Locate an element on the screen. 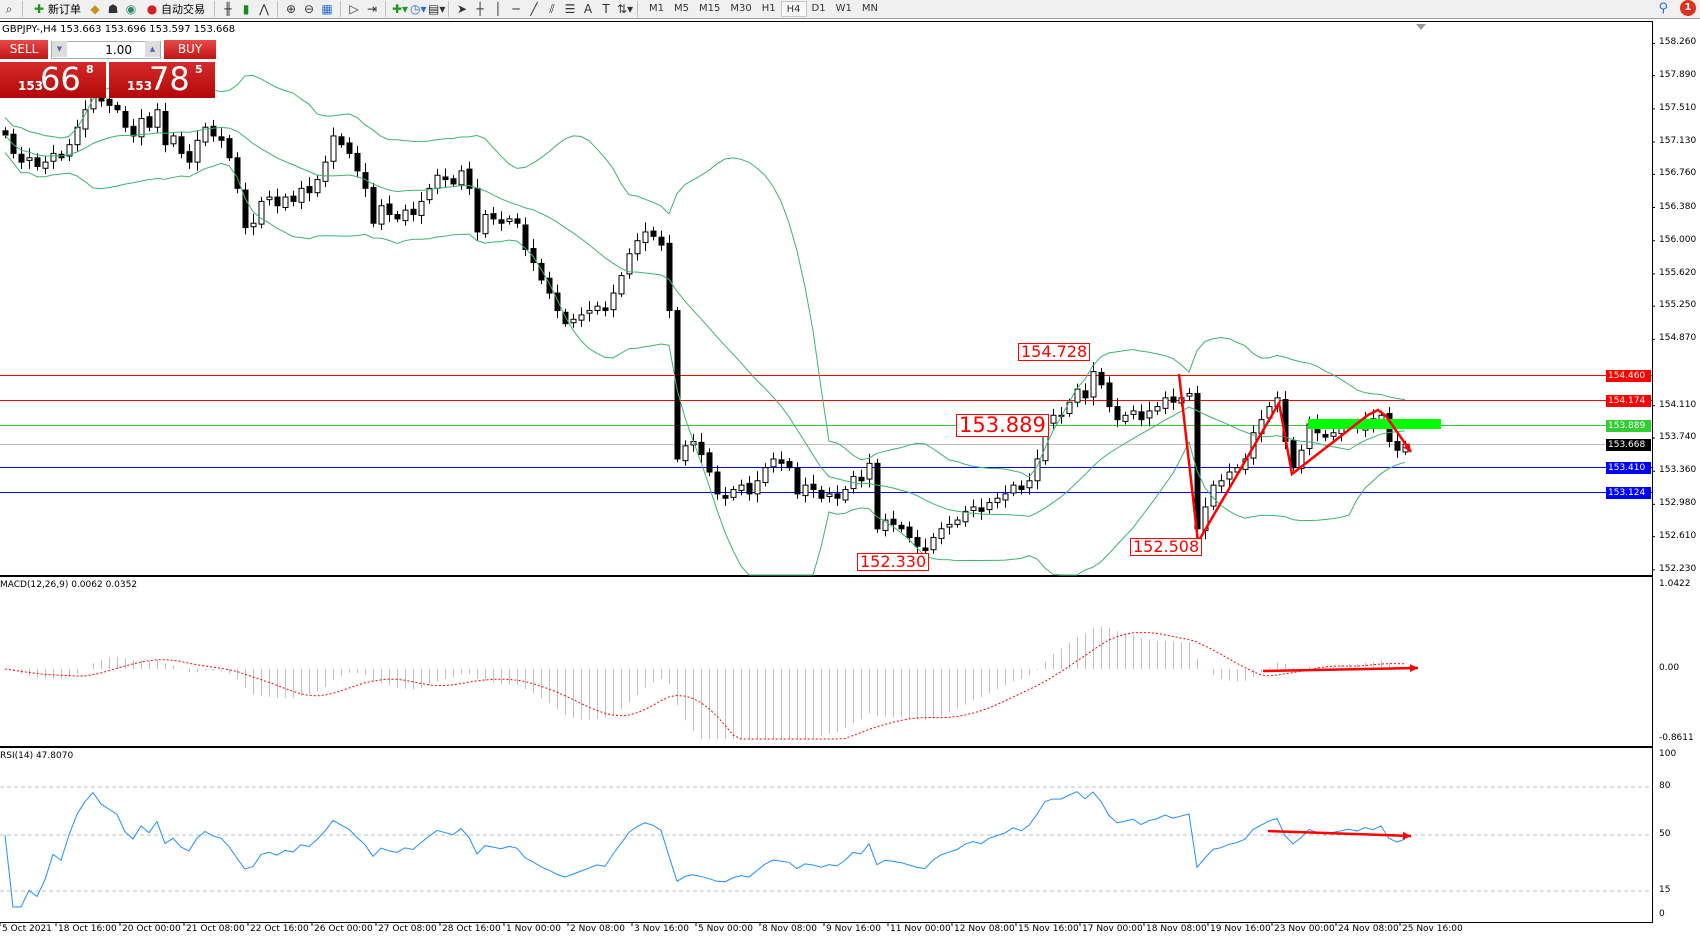 The width and height of the screenshot is (1700, 938). time-label: 28 Oct 16:00 is located at coordinates (471, 929).